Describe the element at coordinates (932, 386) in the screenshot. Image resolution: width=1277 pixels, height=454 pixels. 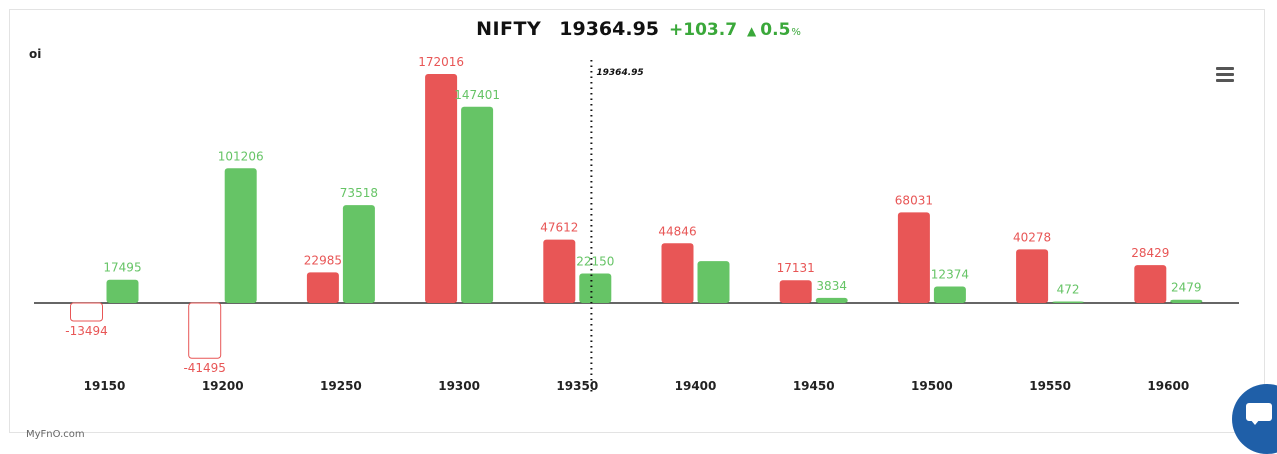
I see `x-tick-label-19500: 19500` at that location.